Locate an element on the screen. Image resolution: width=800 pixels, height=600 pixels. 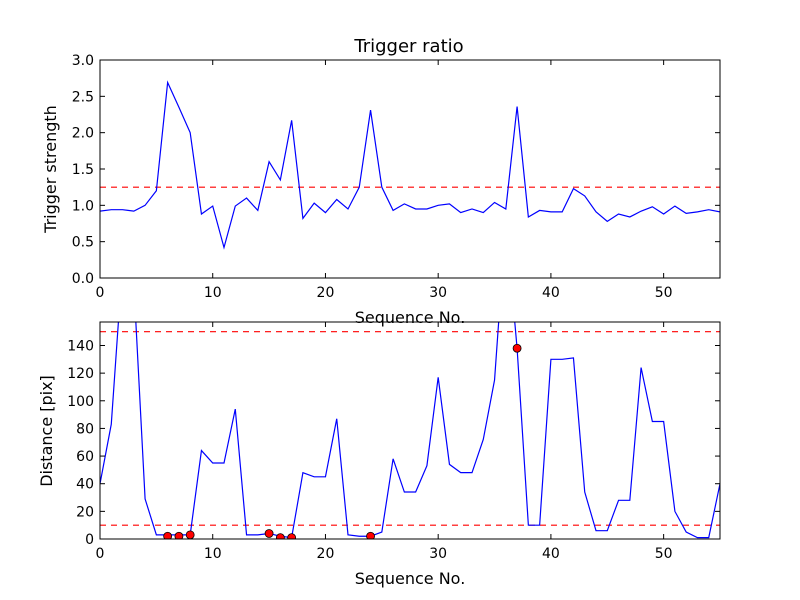
y-tick-label: 100 is located at coordinates (80, 402).